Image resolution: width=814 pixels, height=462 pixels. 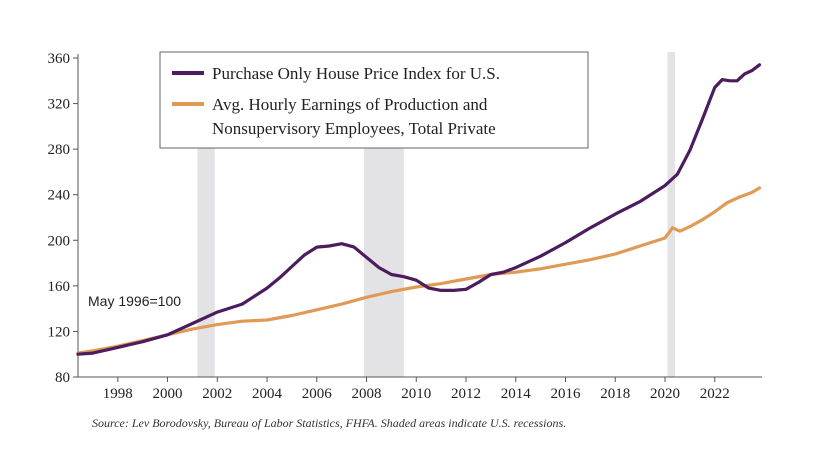 What do you see at coordinates (516, 394) in the screenshot?
I see `x-tick-label: 2014` at bounding box center [516, 394].